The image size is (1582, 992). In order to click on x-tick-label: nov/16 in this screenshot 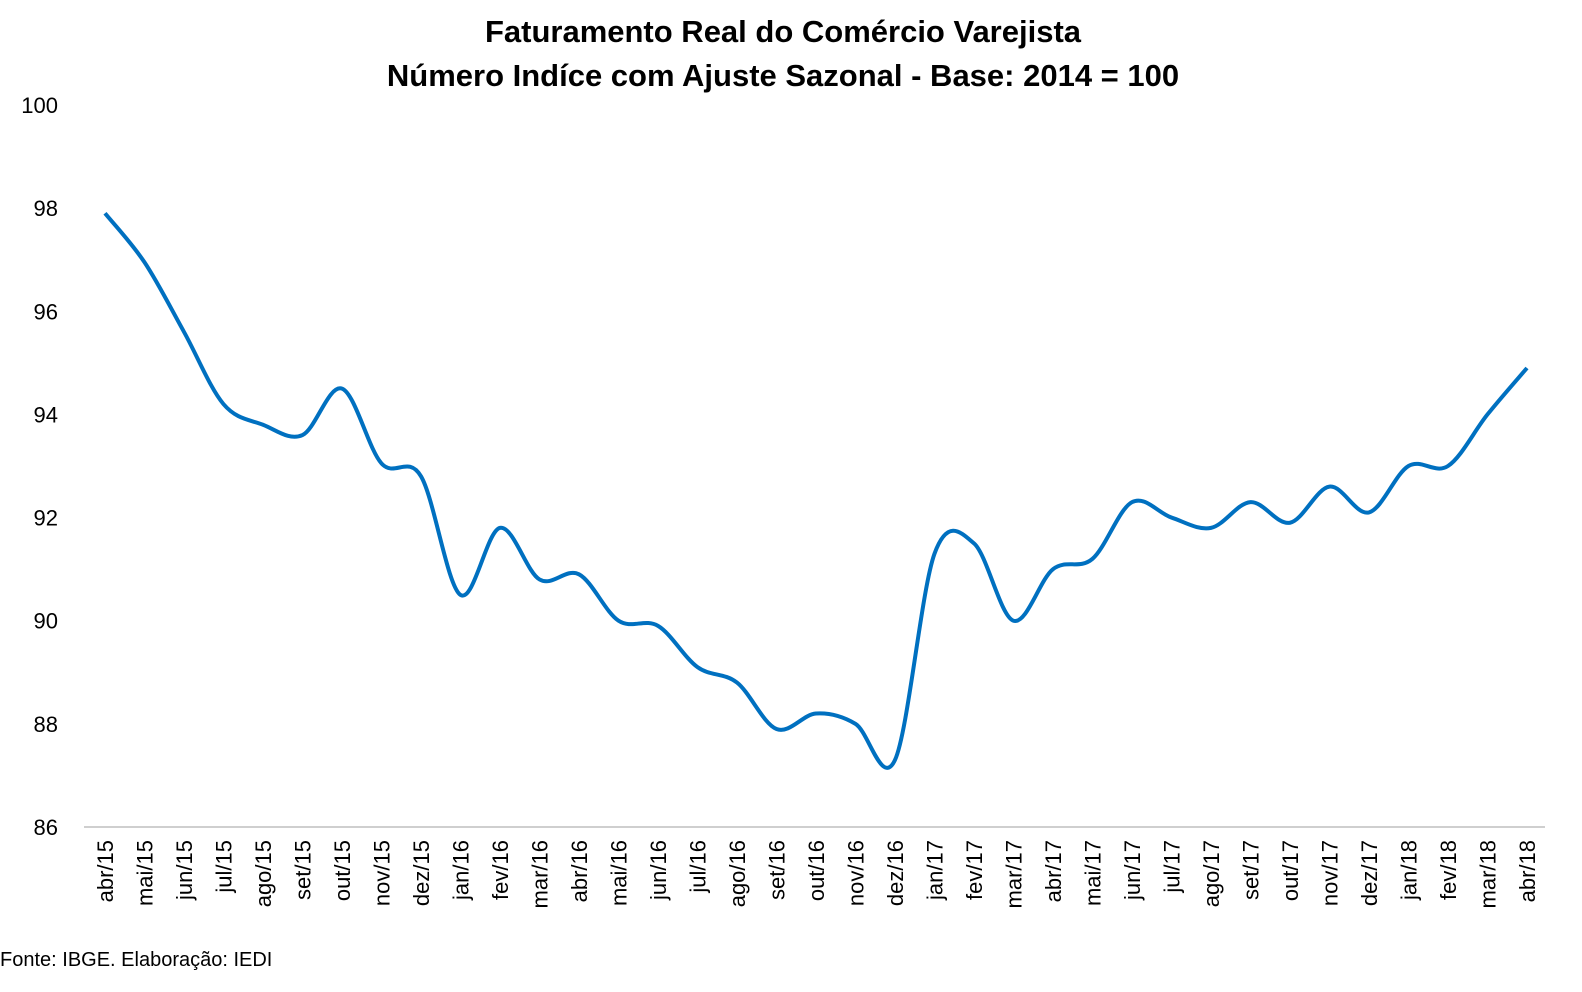, I will do `click(856, 873)`.